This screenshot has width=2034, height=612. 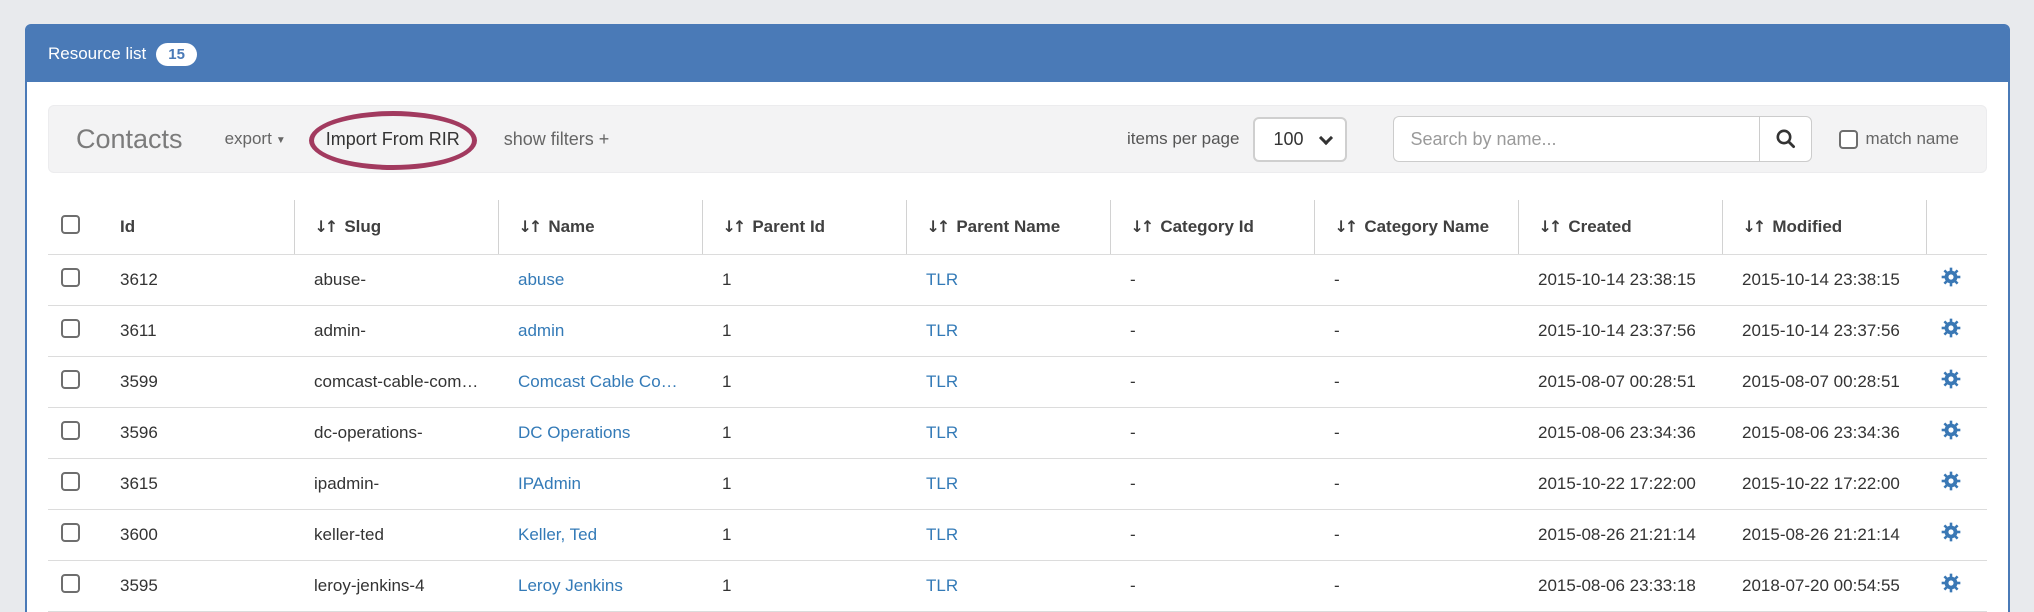 What do you see at coordinates (600, 484) in the screenshot?
I see `cell-name: IPAdmin` at bounding box center [600, 484].